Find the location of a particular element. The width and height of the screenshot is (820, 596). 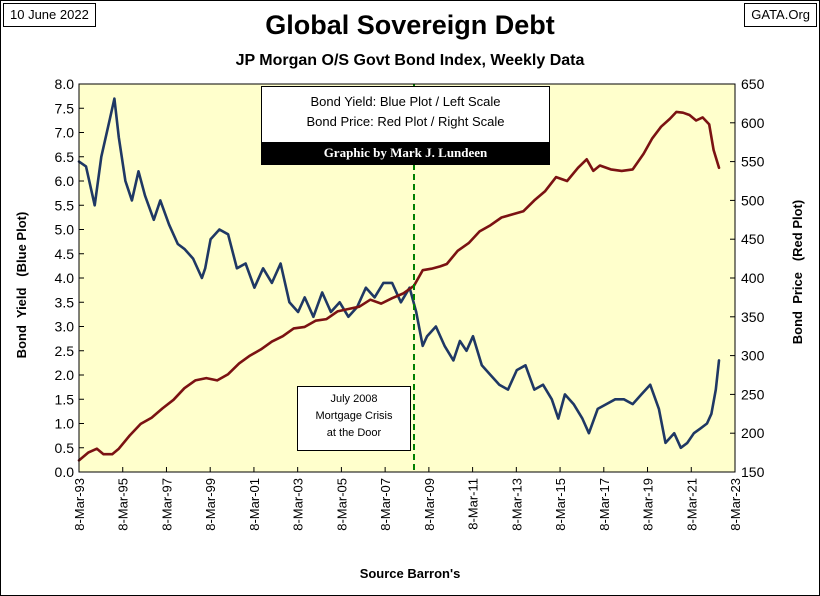

chart-title: Global Sovereign Debt is located at coordinates (410, 25).